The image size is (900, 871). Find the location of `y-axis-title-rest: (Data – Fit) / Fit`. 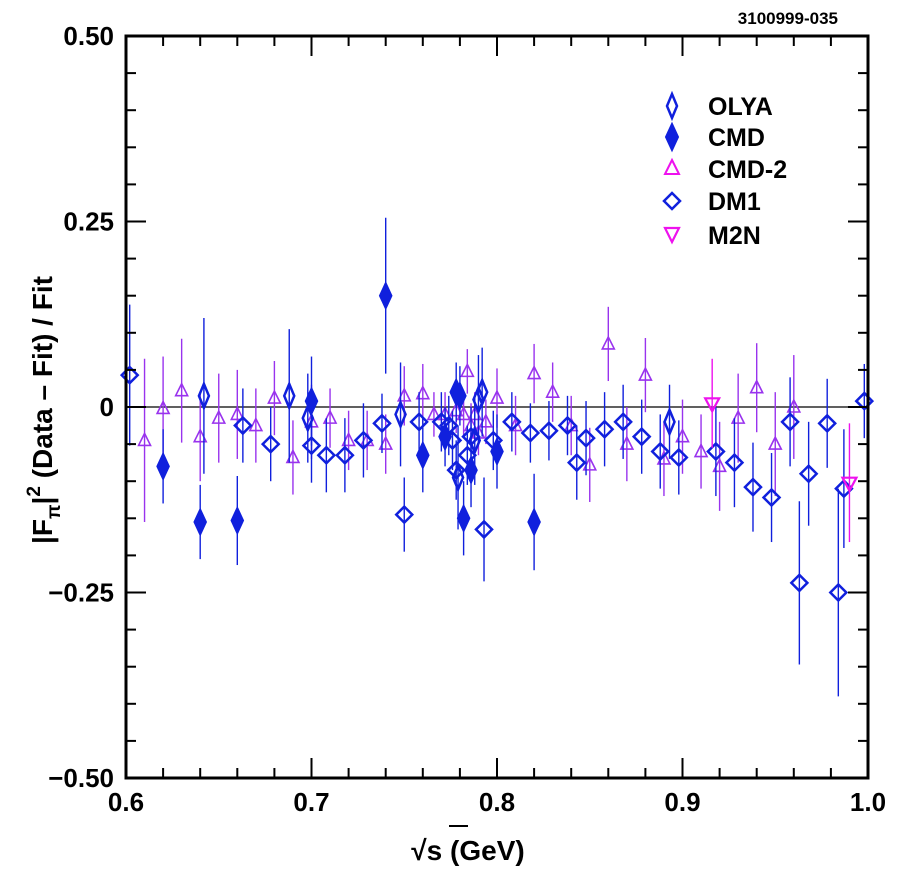

y-axis-title-rest: (Data – Fit) / Fit is located at coordinates (42, 381).